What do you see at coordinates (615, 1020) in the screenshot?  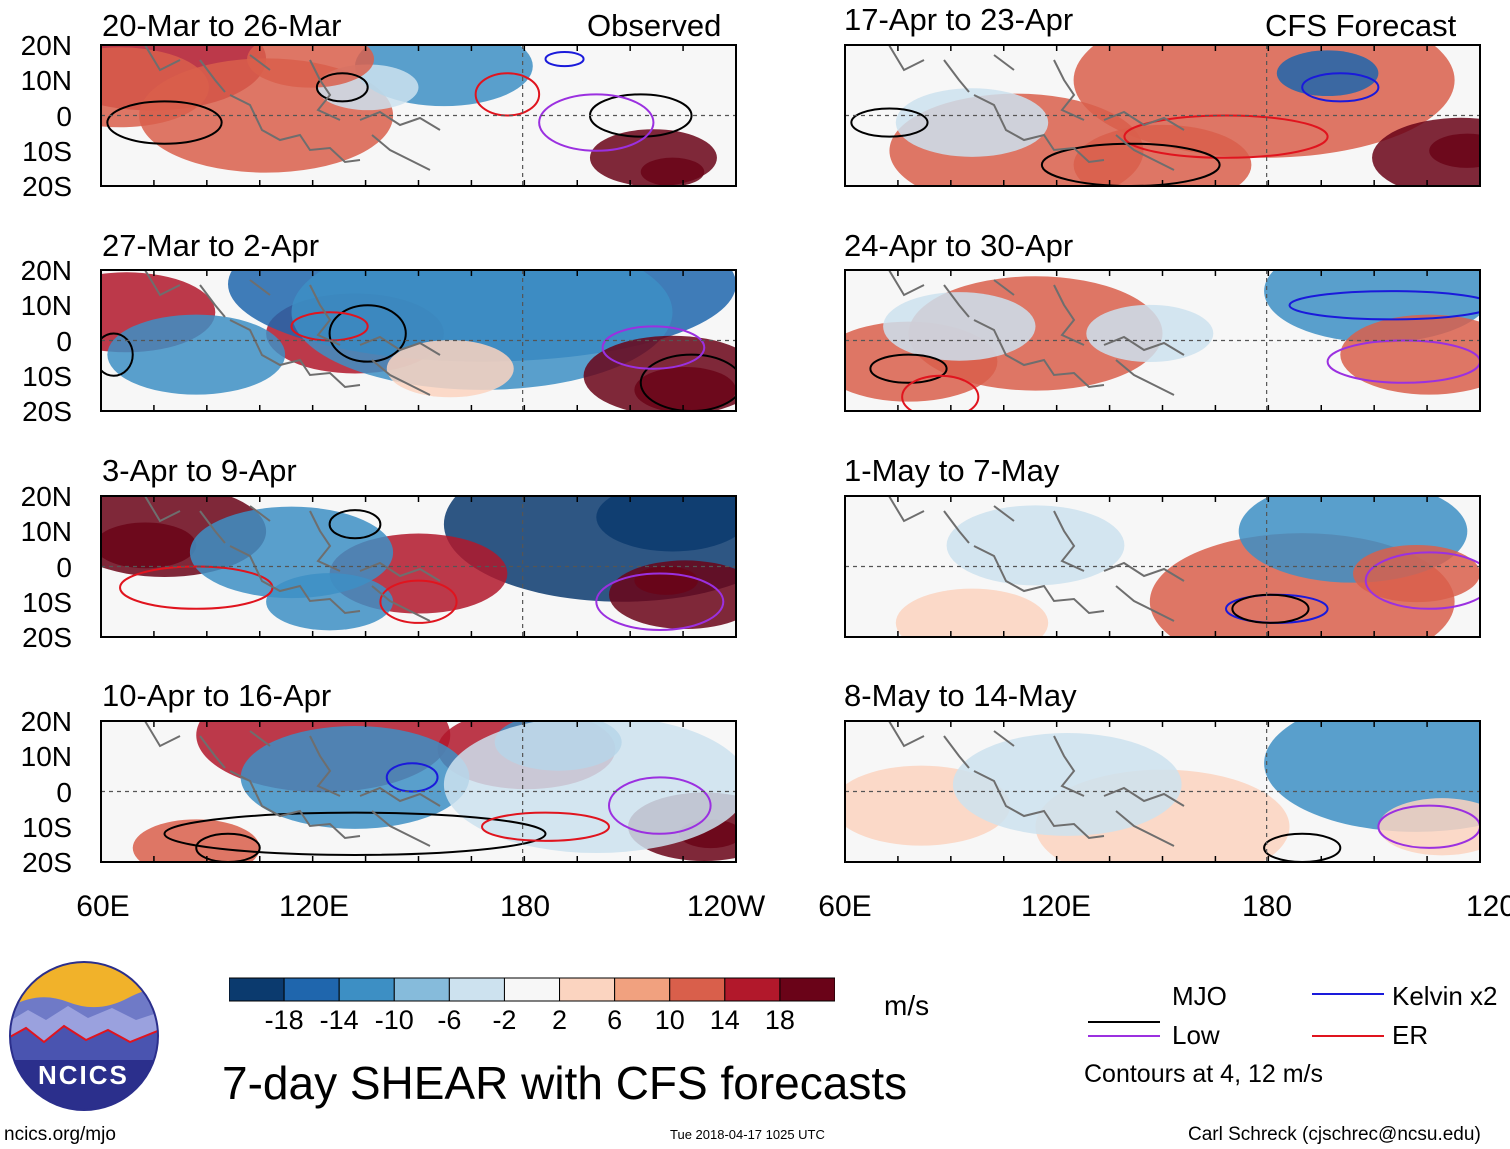 I see `colorbar-tick-label: 6` at bounding box center [615, 1020].